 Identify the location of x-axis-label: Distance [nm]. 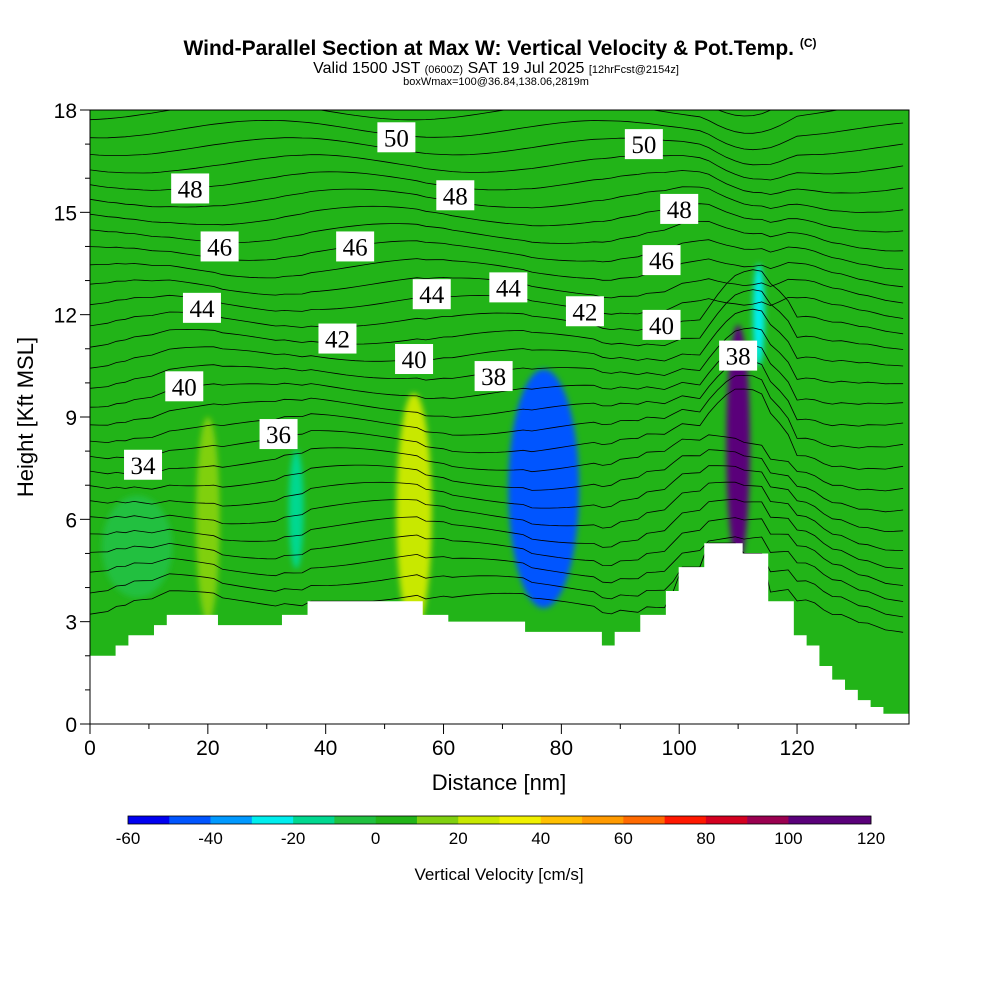
(499, 782).